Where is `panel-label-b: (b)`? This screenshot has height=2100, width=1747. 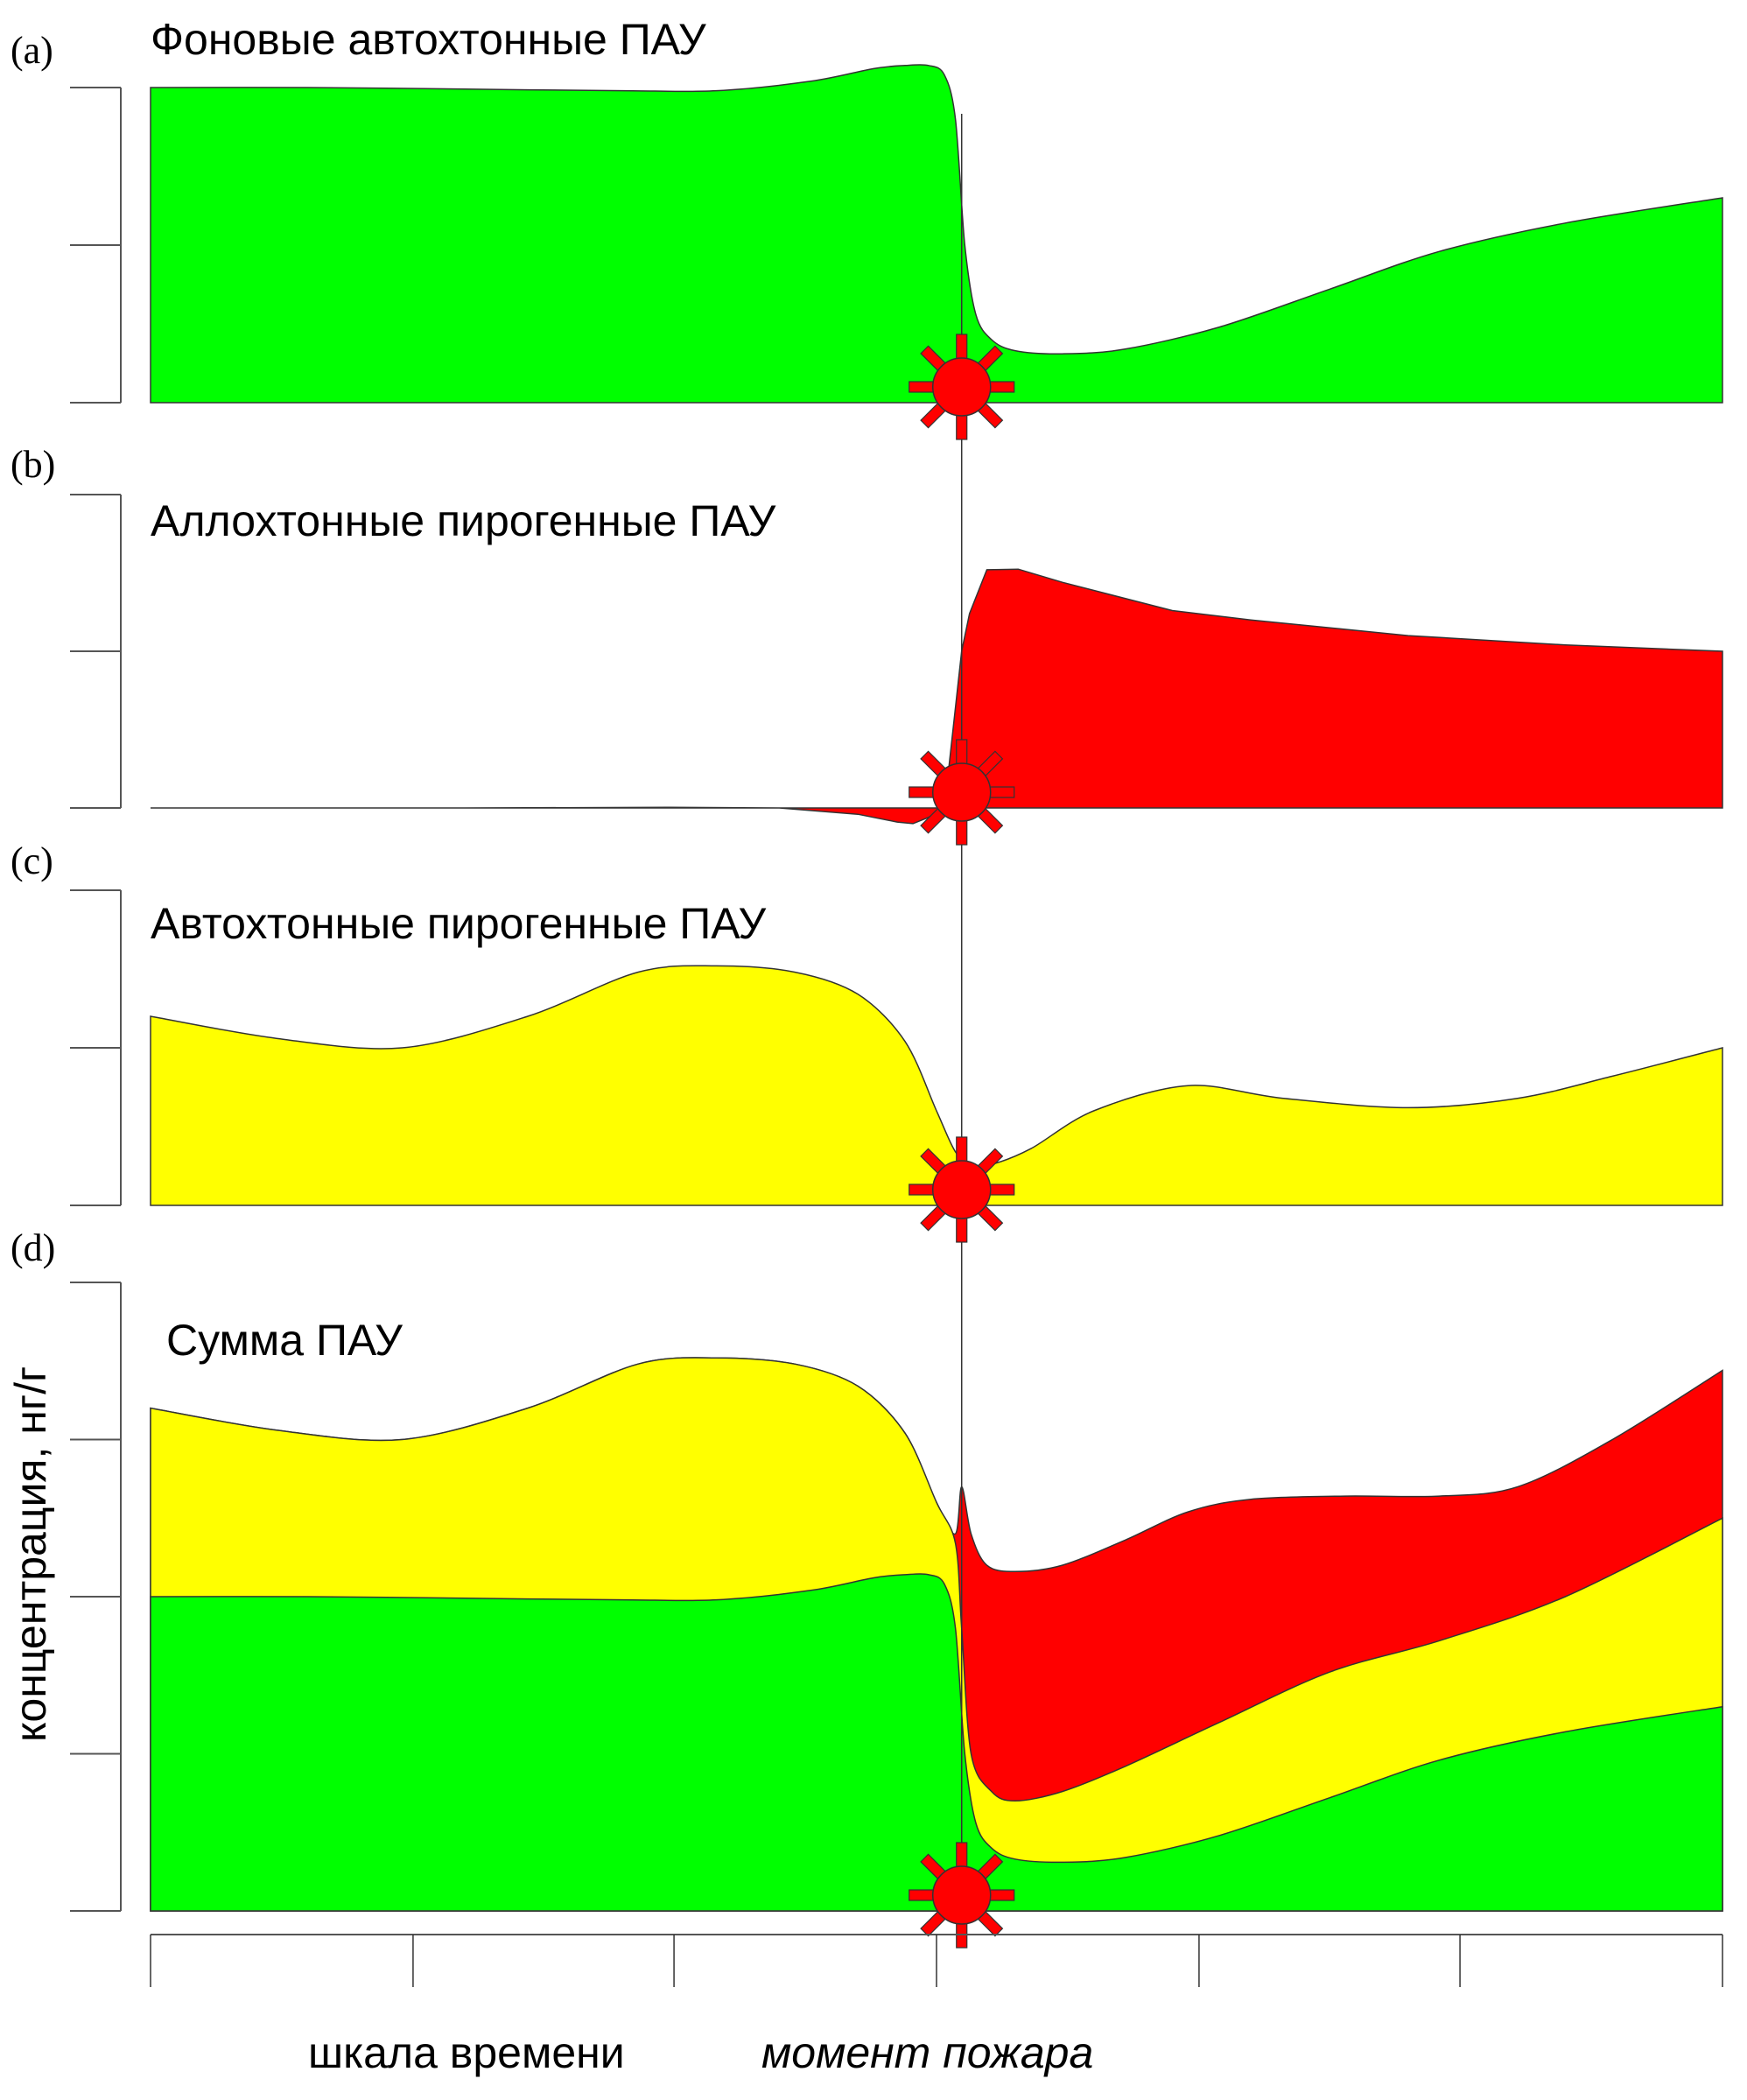
panel-label-b: (b) is located at coordinates (33, 464).